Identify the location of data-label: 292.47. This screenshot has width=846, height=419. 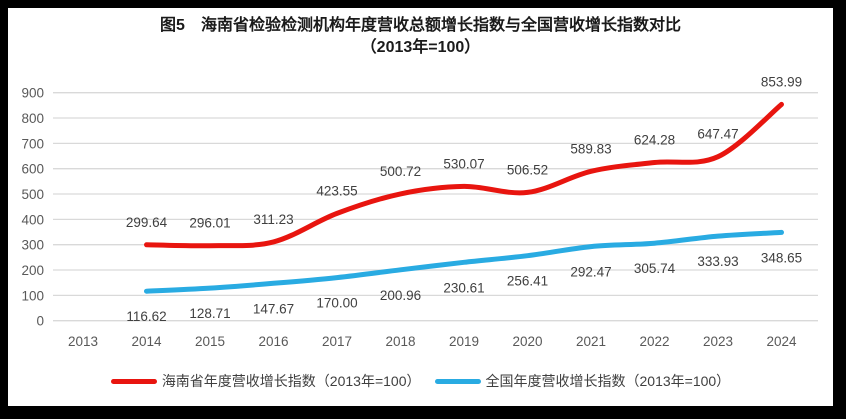
(590, 272).